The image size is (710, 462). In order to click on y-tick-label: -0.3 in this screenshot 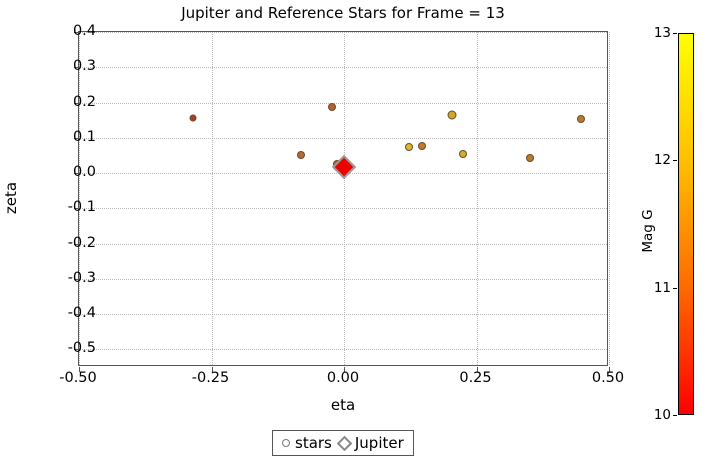, I will do `click(81, 277)`.